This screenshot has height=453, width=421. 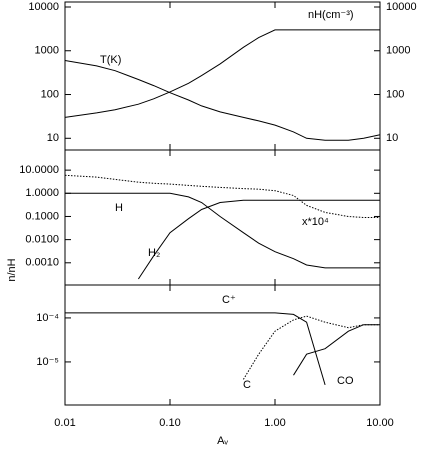 What do you see at coordinates (169, 423) in the screenshot?
I see `x-tick-label: 0.10` at bounding box center [169, 423].